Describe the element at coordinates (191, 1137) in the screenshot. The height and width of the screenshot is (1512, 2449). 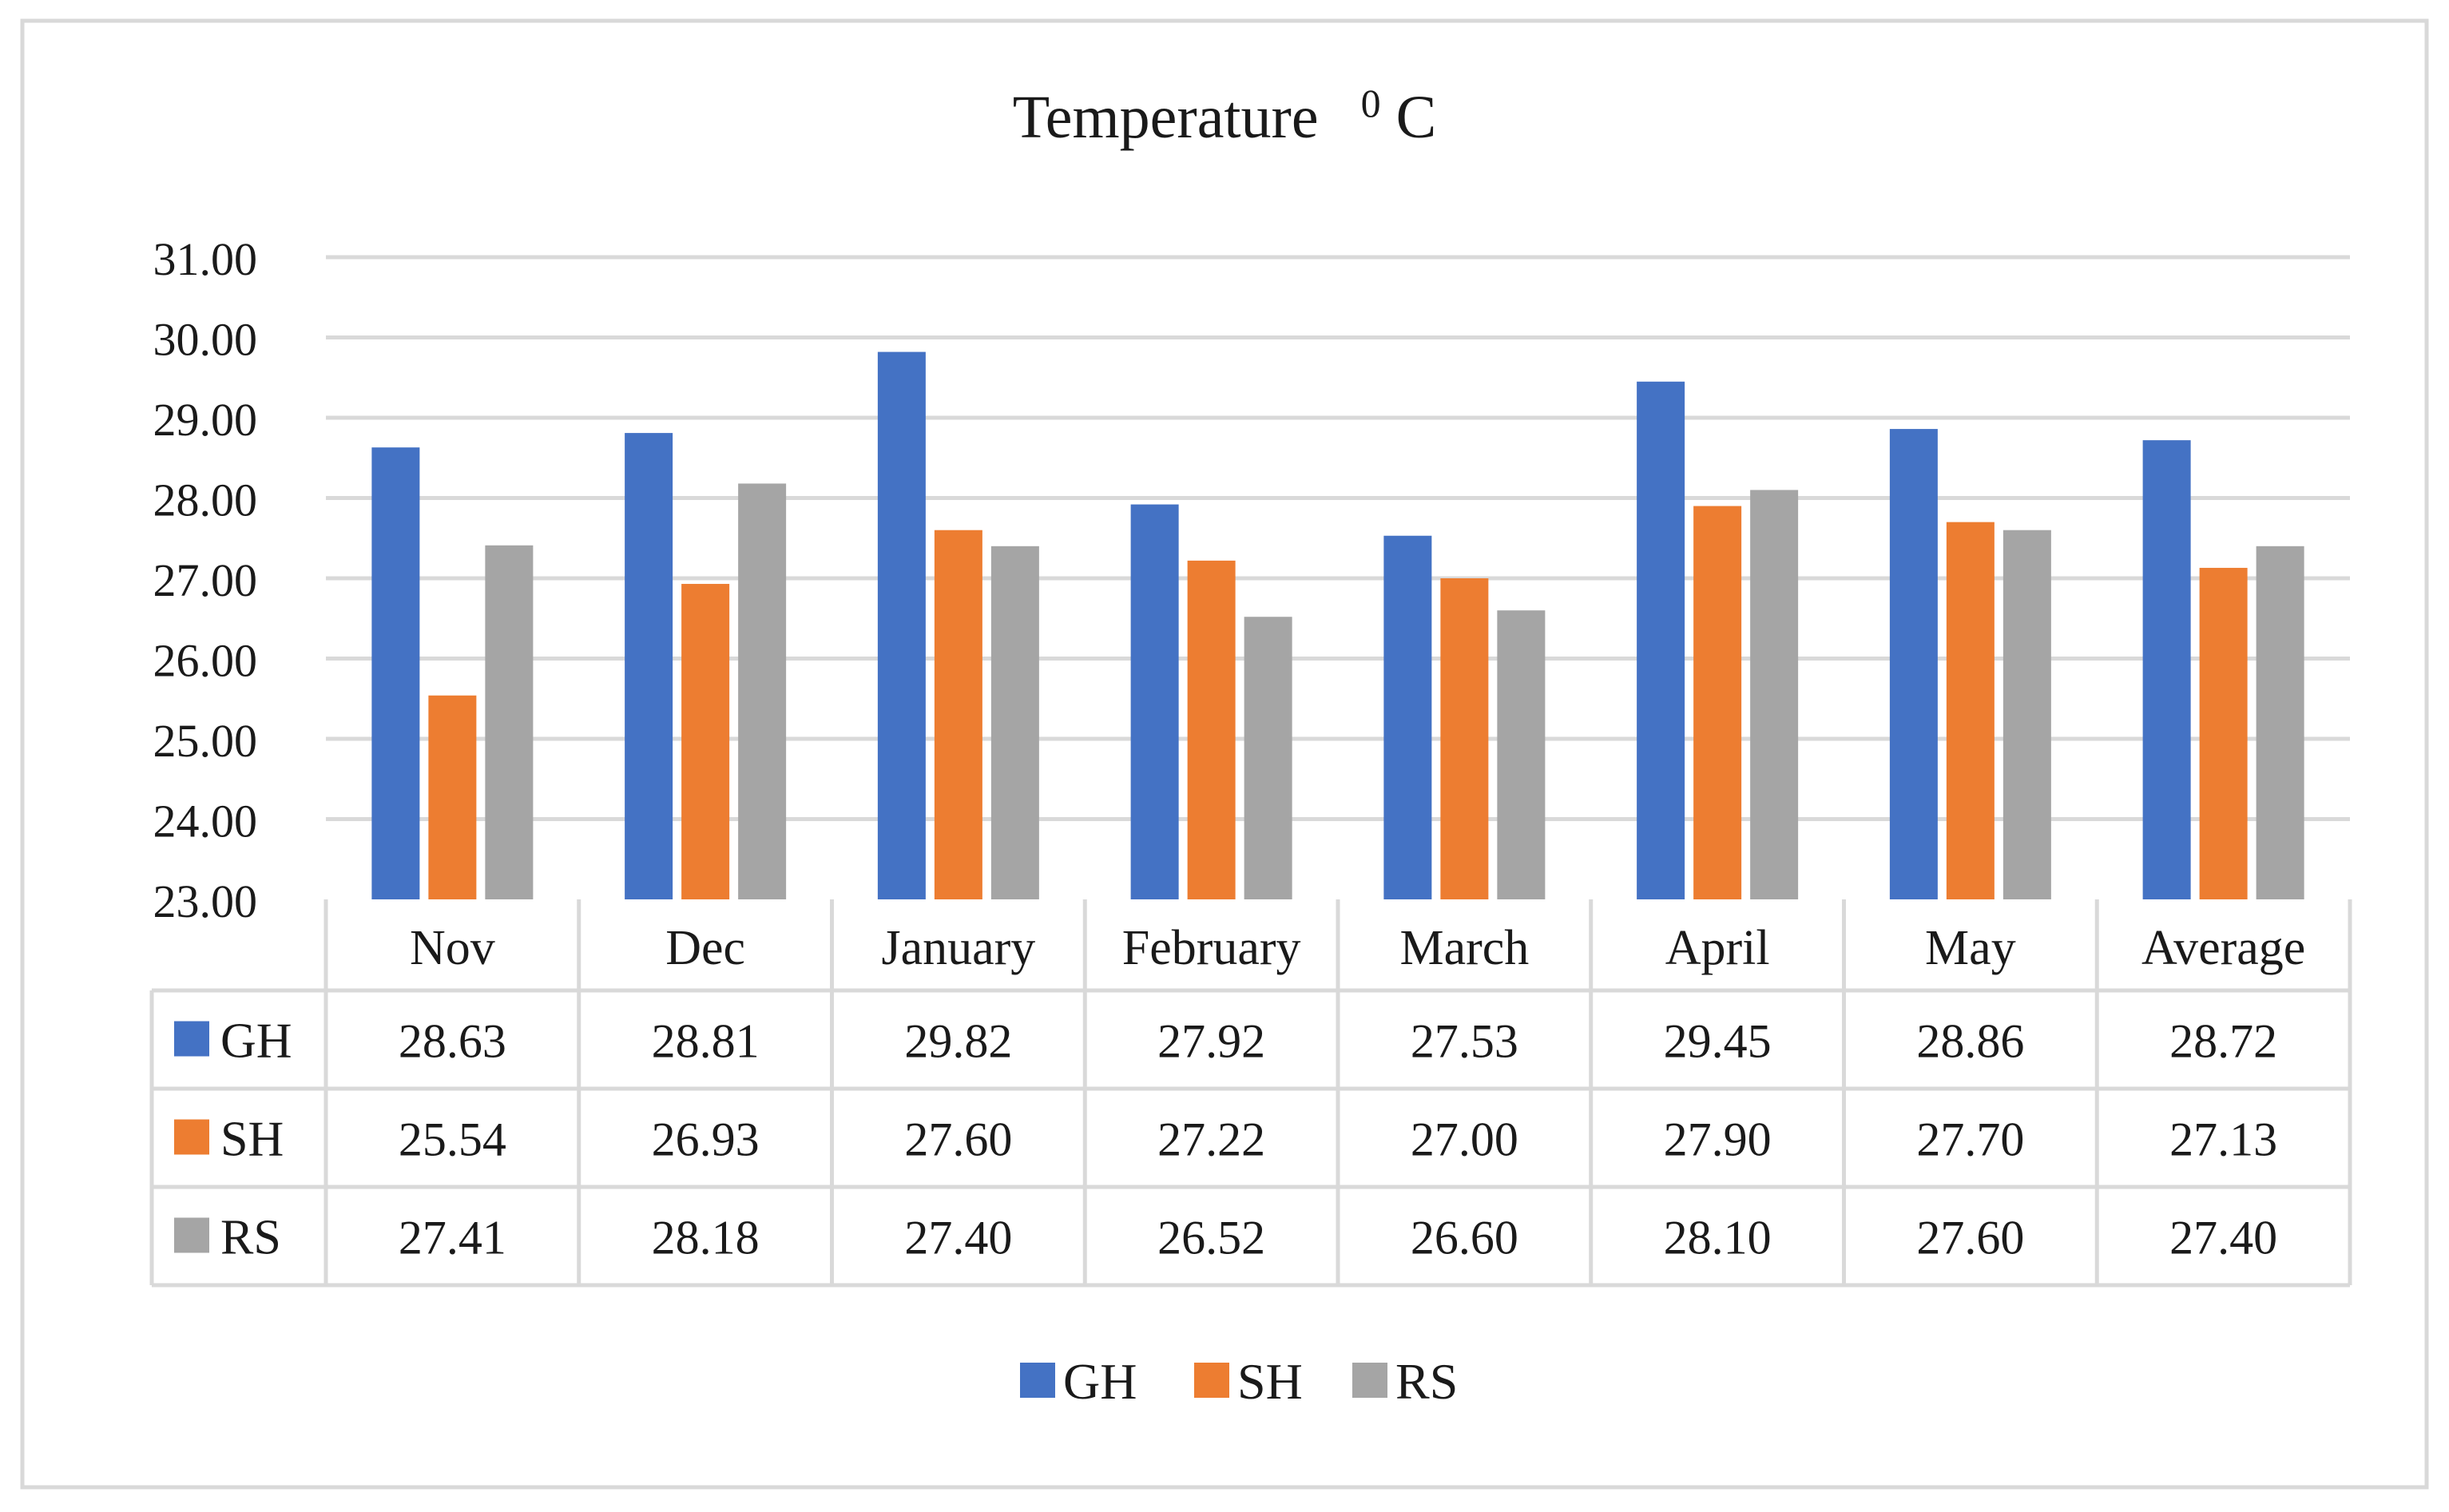
I see `table-legend-key-sh` at that location.